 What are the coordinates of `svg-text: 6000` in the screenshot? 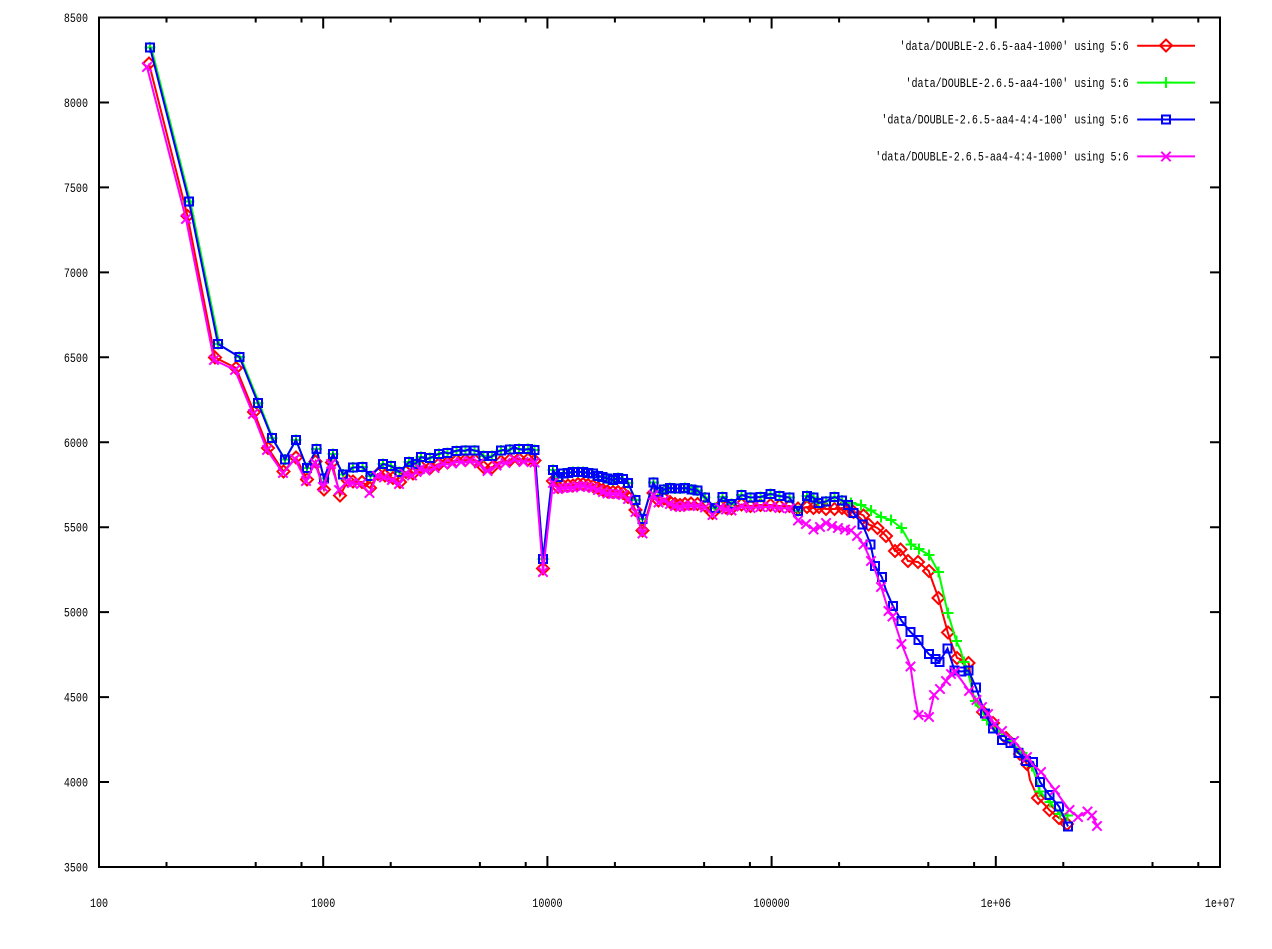 It's located at (76, 443).